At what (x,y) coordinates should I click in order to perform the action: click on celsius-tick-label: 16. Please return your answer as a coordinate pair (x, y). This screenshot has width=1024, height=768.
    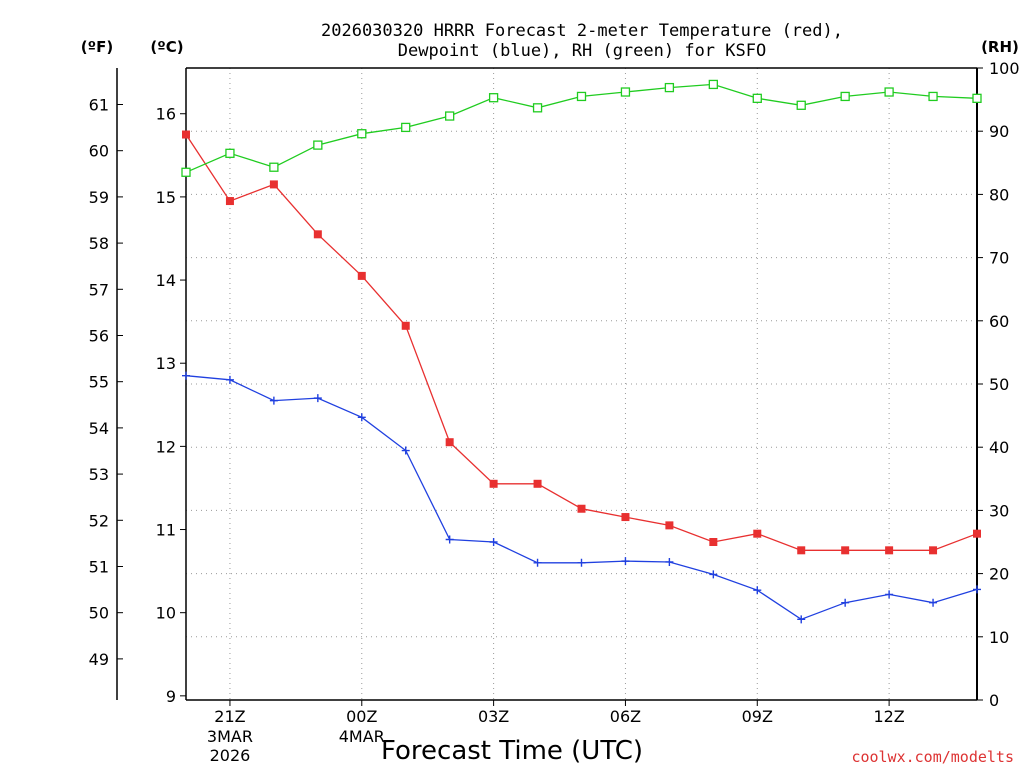
    Looking at the image, I should click on (166, 114).